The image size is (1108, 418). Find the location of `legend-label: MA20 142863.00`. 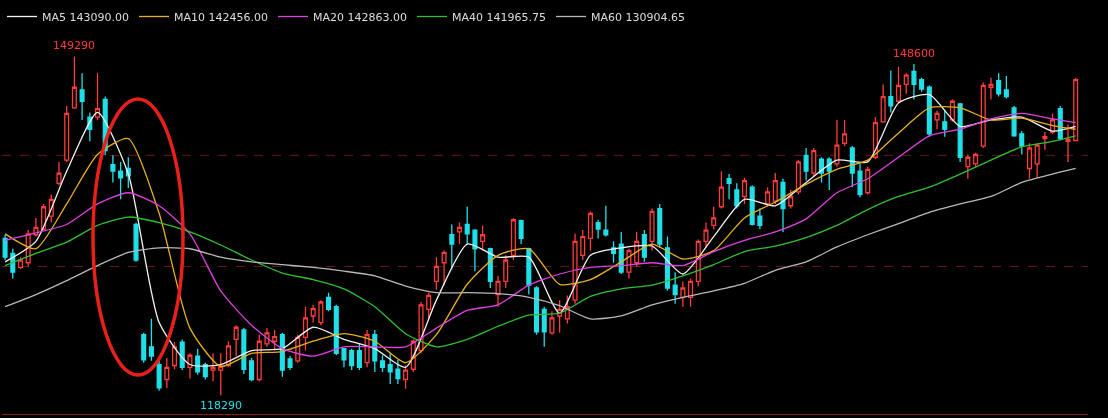

legend-label: MA20 142863.00 is located at coordinates (360, 17).